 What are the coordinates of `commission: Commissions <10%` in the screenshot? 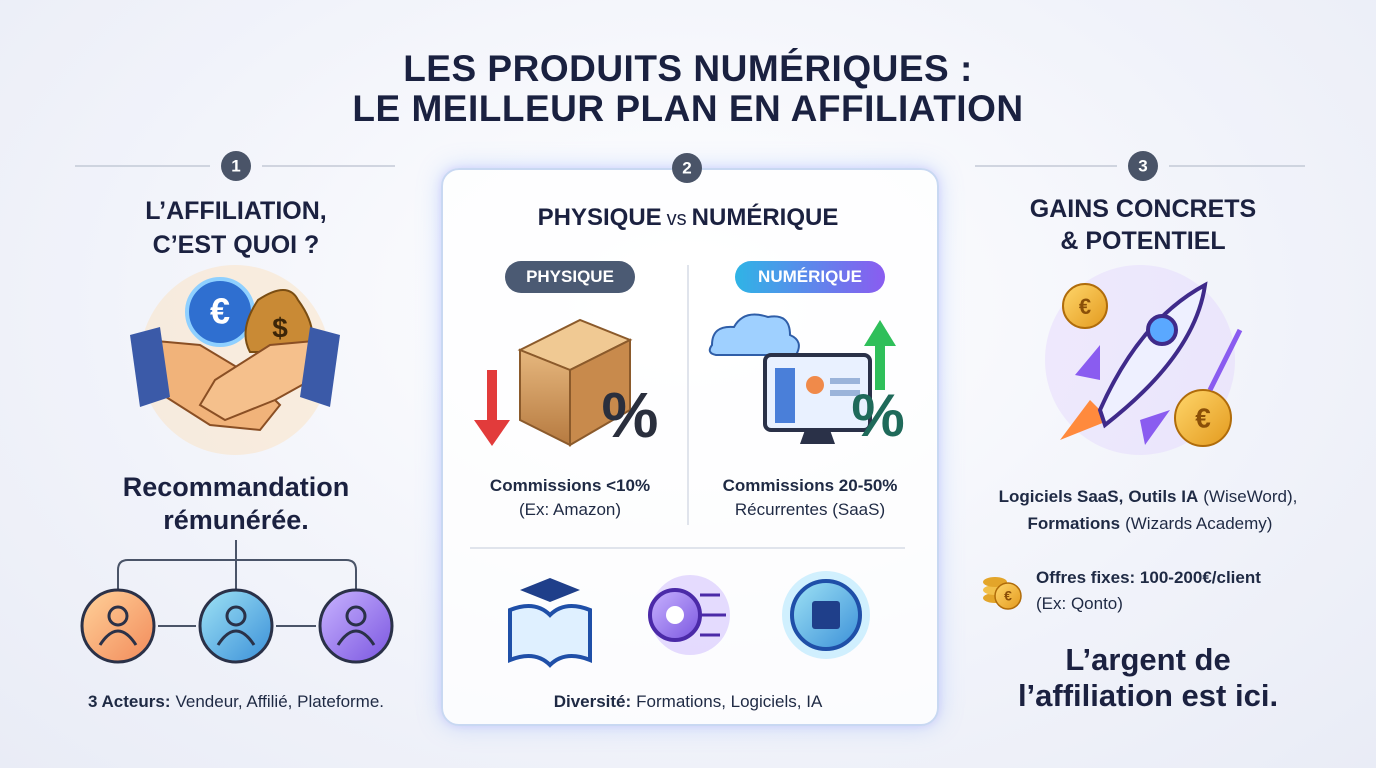 It's located at (570, 485).